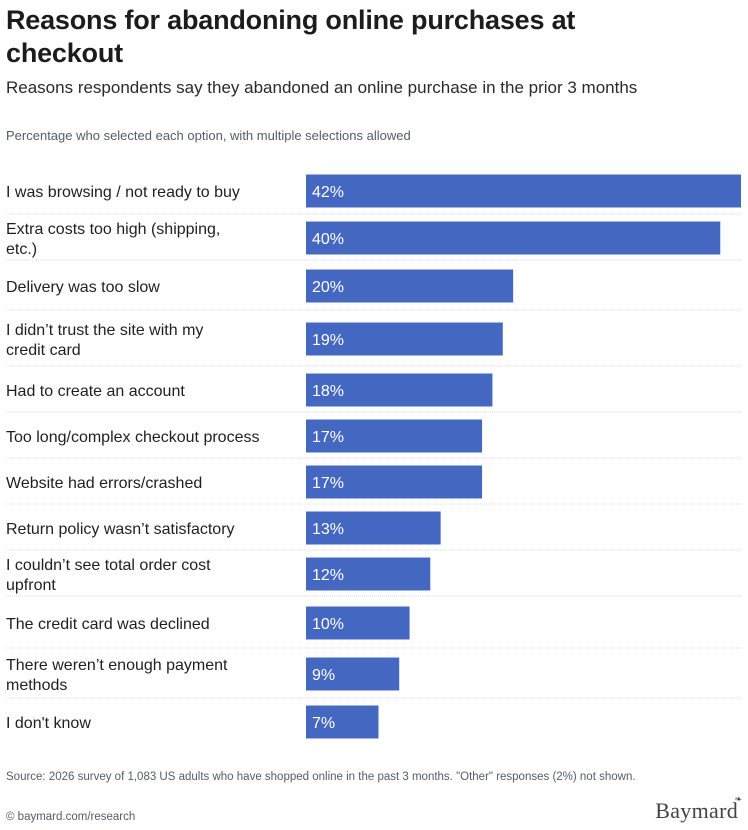 The height and width of the screenshot is (830, 748). Describe the element at coordinates (738, 799) in the screenshot. I see `brand-mark-icon: ❧` at that location.